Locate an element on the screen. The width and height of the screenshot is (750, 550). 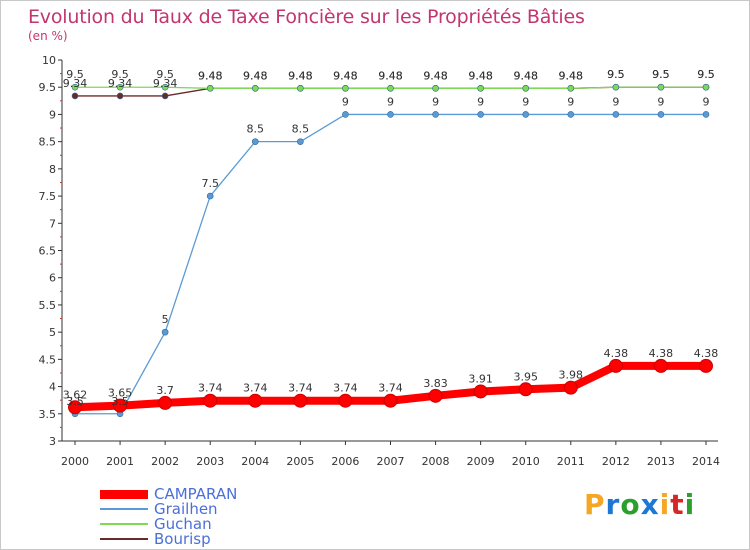
data-label-grailhen: 5 is located at coordinates (165, 319).